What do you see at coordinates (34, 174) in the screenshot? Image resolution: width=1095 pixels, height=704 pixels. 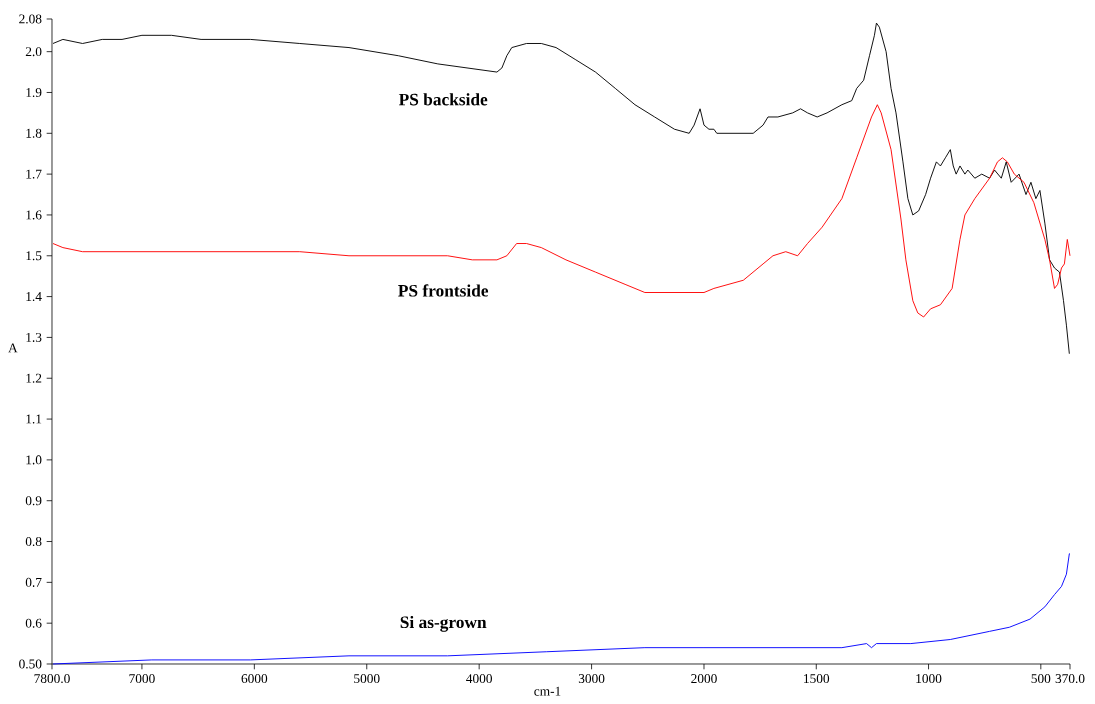 I see `y-tick-label: 1.7` at bounding box center [34, 174].